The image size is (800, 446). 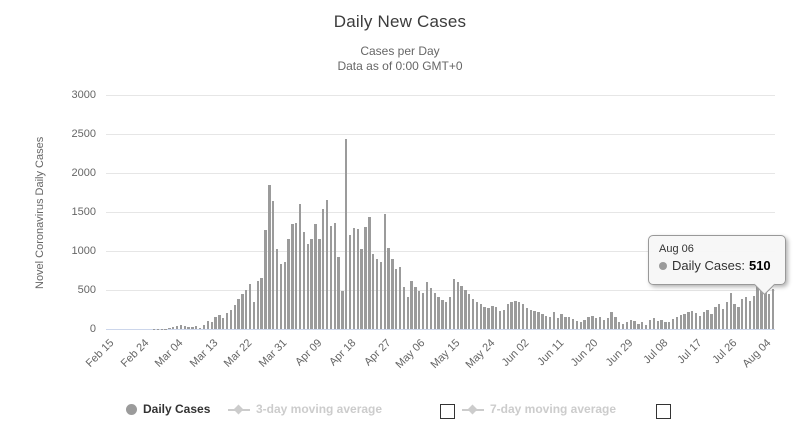 I want to click on legend-item-7day-moving-average: 7-day moving average, so click(x=539, y=409).